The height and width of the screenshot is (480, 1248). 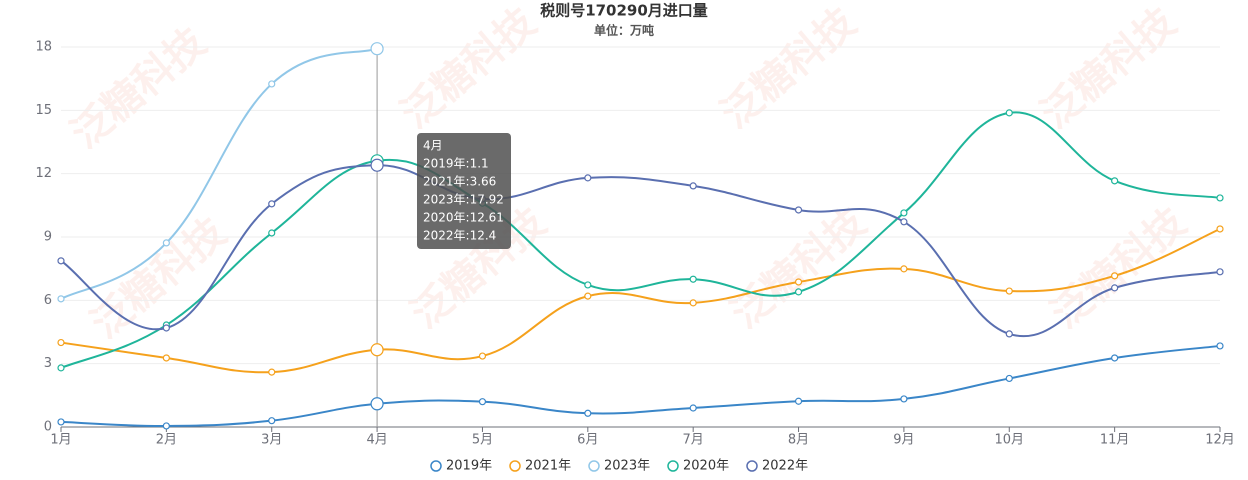 I want to click on x-tick-label: 2月, so click(x=166, y=440).